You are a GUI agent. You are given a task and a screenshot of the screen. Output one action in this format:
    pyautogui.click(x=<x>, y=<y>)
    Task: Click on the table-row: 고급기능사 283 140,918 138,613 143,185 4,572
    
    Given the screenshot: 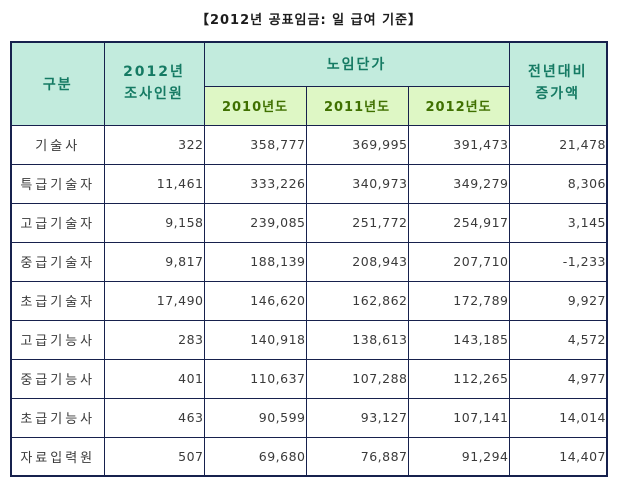 What is the action you would take?
    pyautogui.click(x=309, y=339)
    